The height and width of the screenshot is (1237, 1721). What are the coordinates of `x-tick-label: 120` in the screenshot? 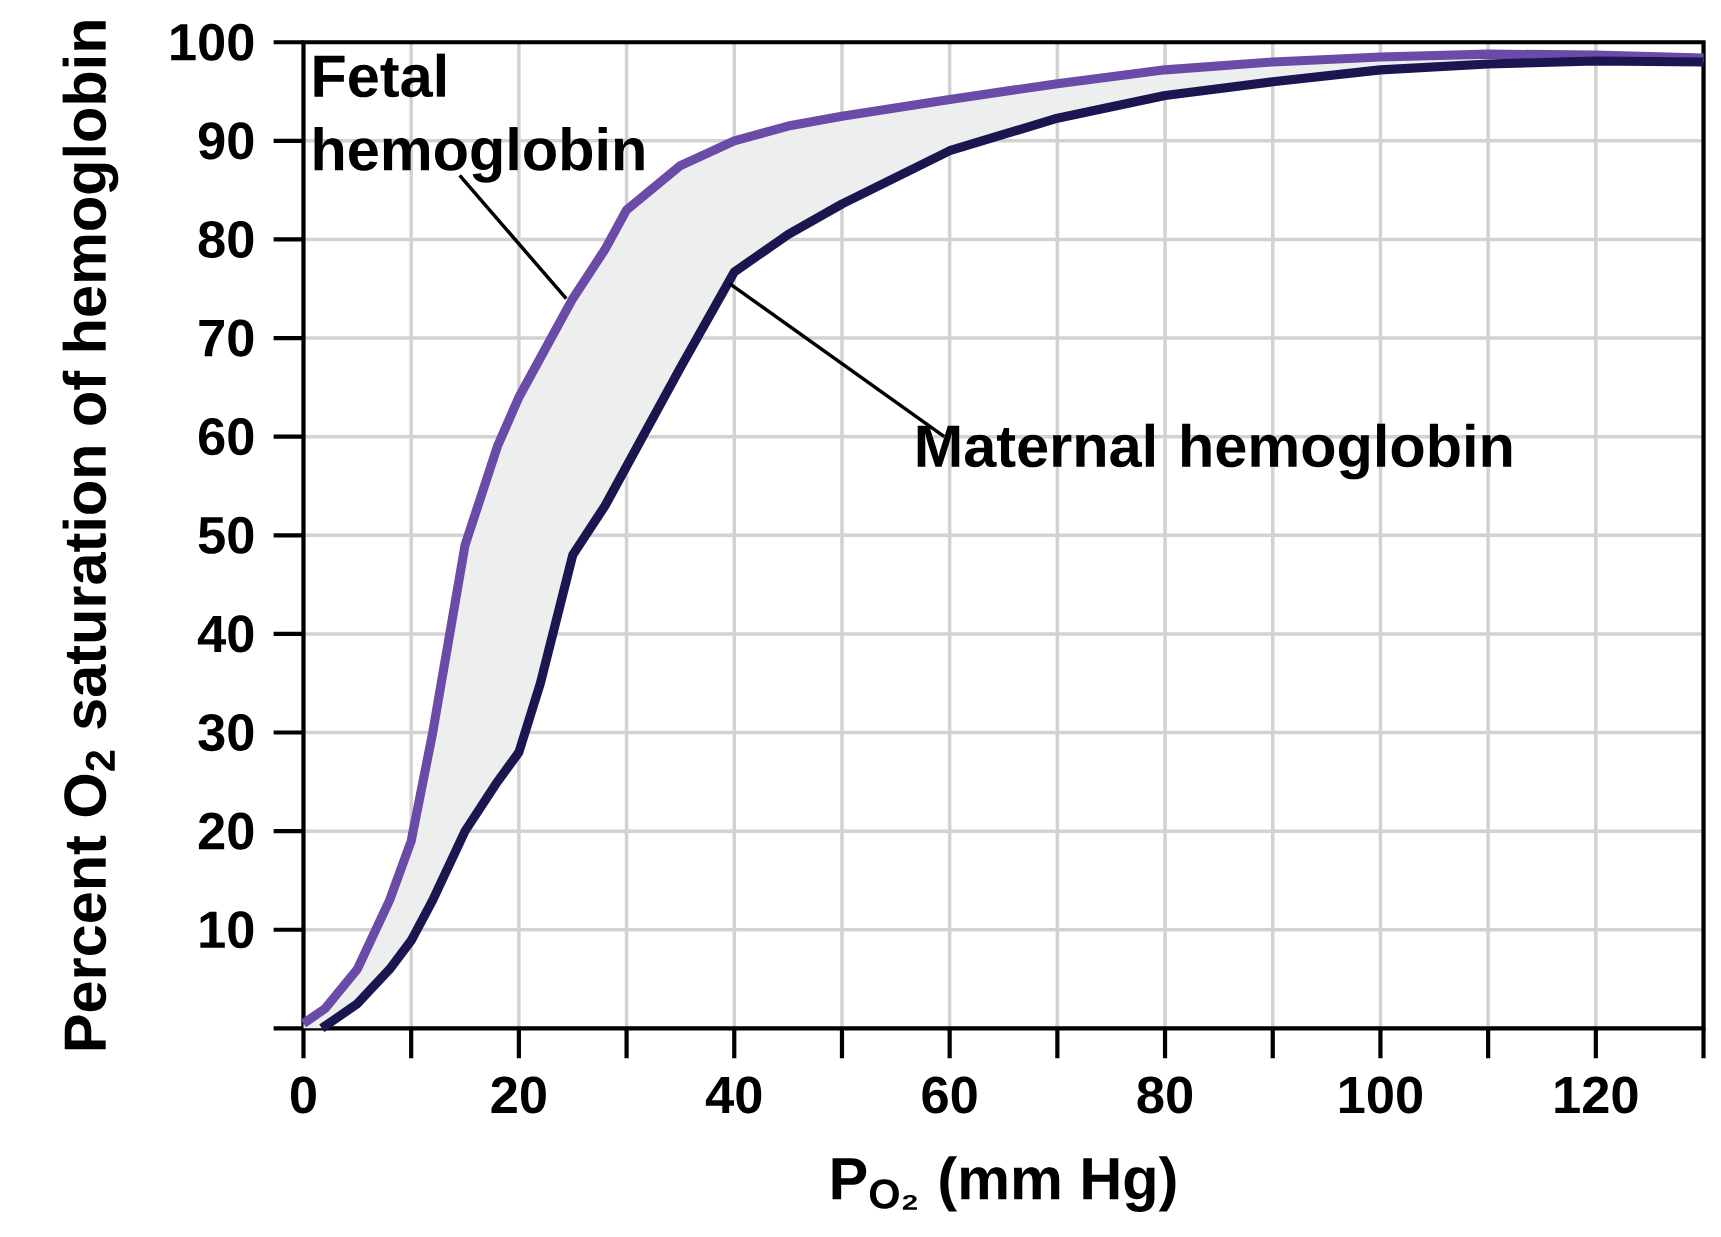 It's located at (1596, 1095).